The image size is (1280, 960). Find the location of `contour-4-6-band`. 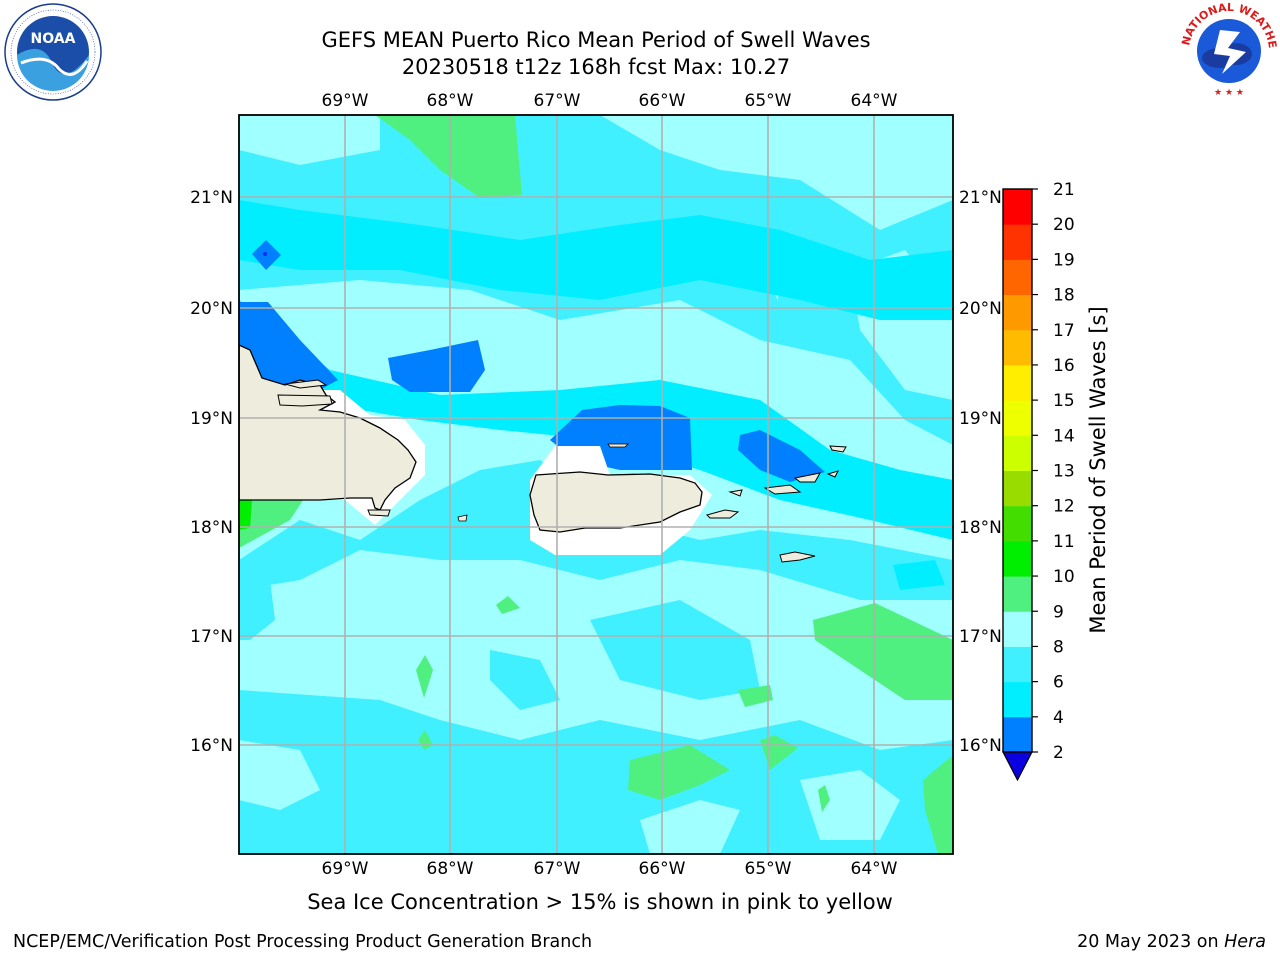

contour-4-6-band is located at coordinates (596, 260).